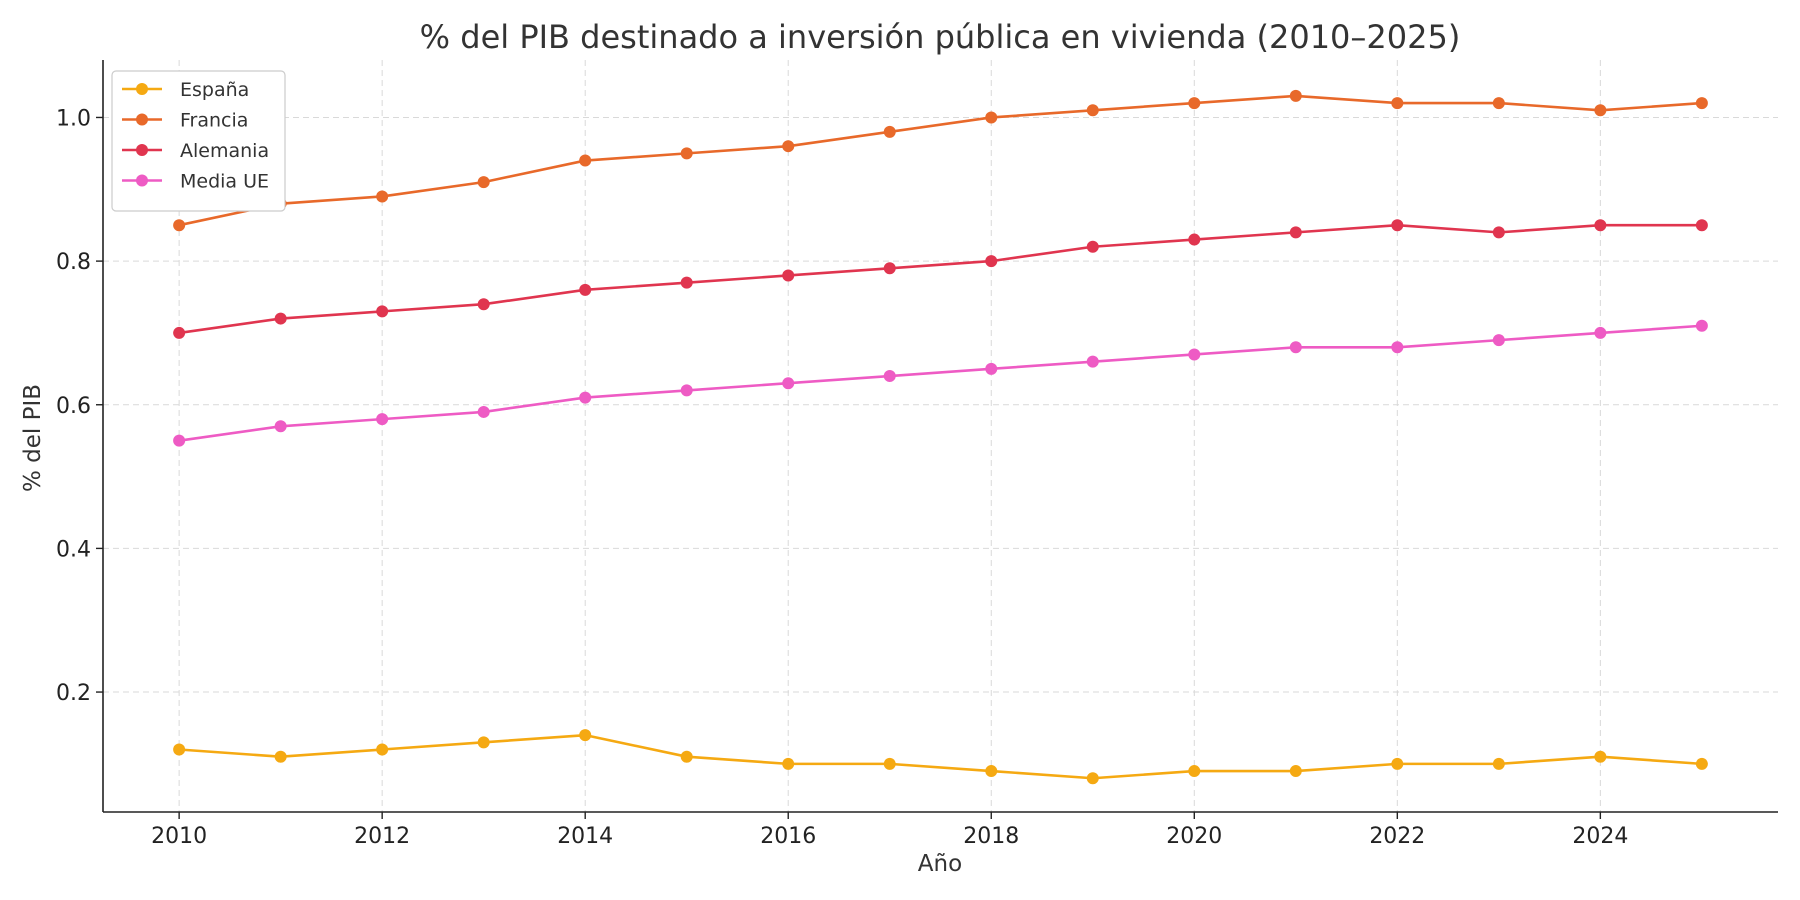  Describe the element at coordinates (179, 836) in the screenshot. I see `x-tick-label: 2010` at that location.